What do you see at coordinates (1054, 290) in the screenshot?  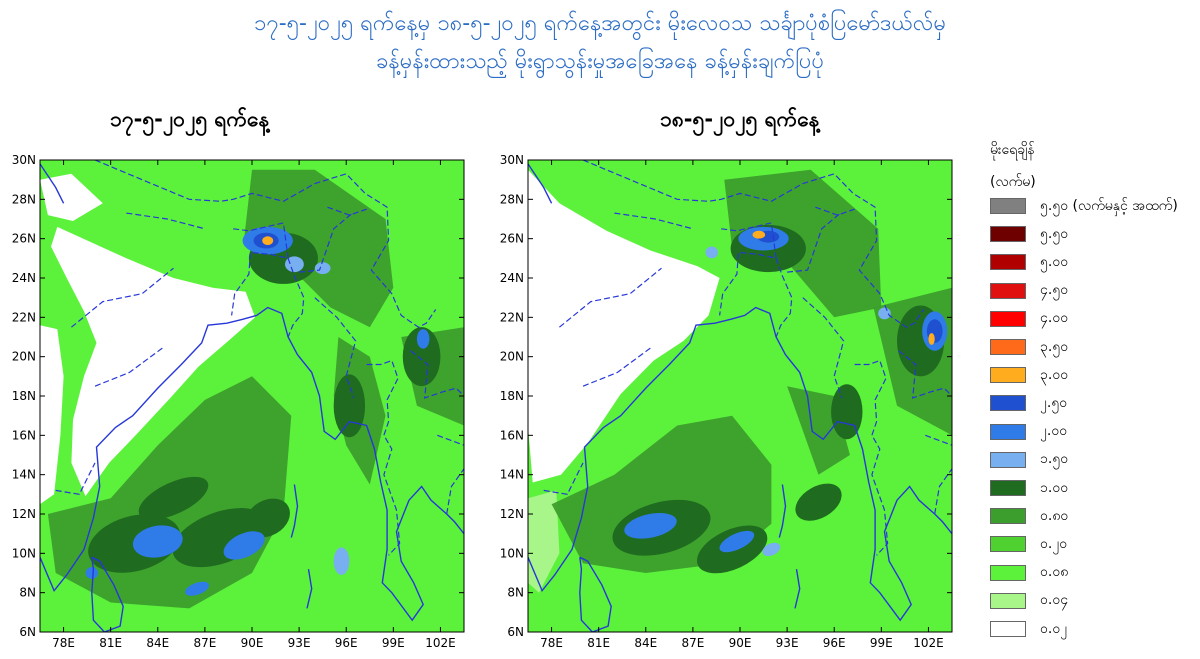 I see `legend-label: ၄.၅၀` at bounding box center [1054, 290].